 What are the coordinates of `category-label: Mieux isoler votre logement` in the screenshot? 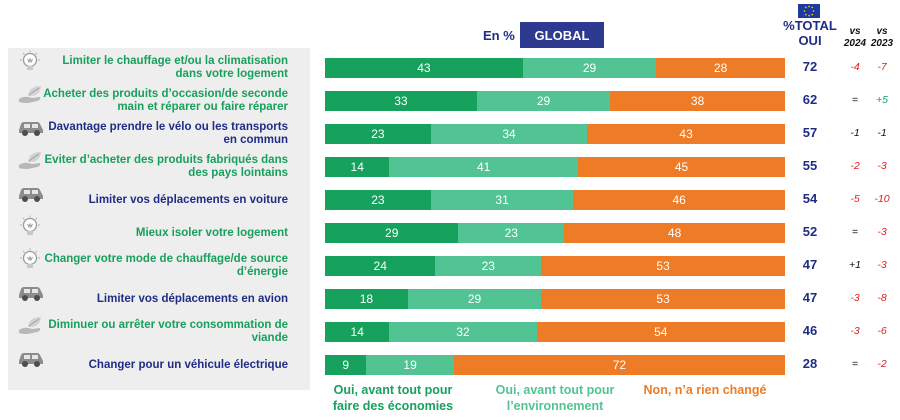 It's located at (211, 232).